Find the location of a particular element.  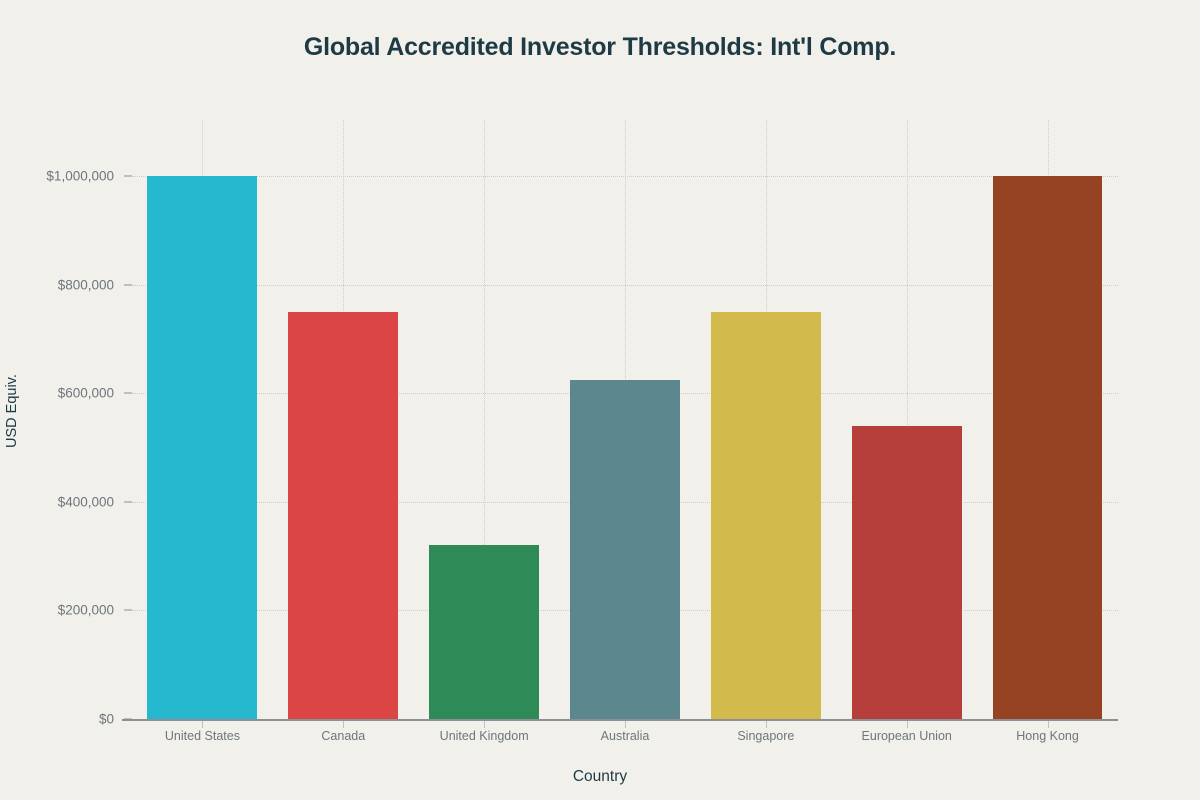

bar-australia is located at coordinates (625, 549).